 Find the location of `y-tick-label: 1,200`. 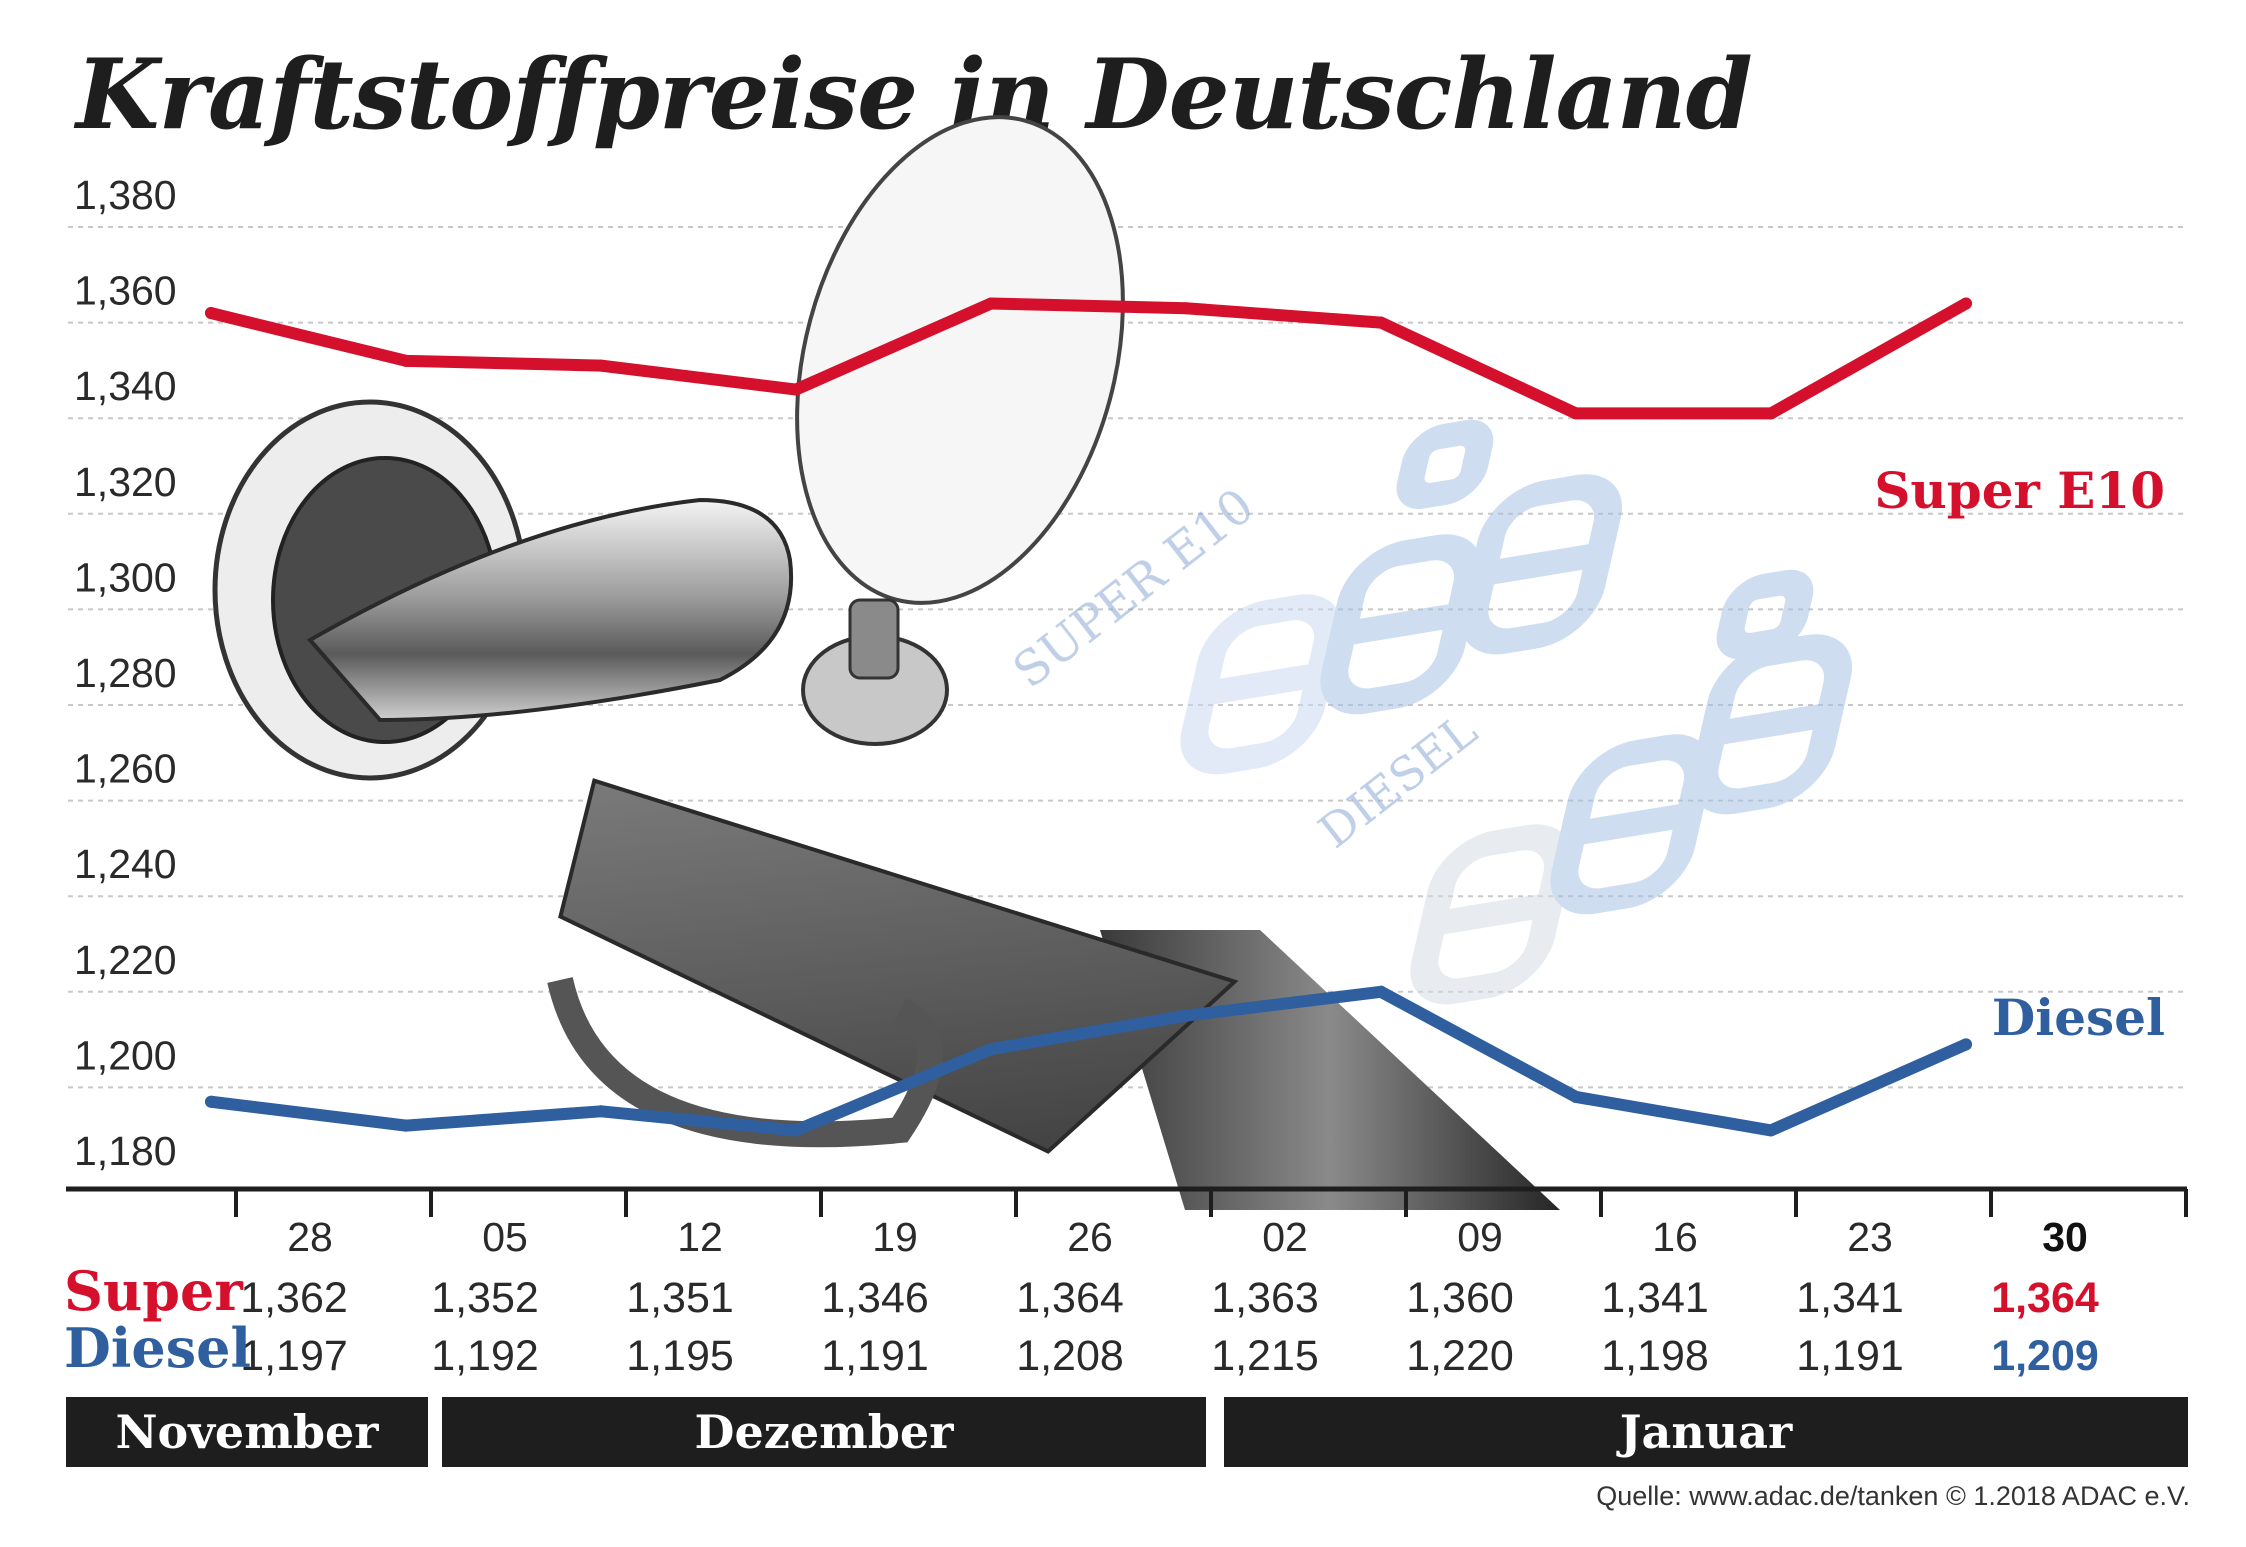

y-tick-label: 1,200 is located at coordinates (125, 1055).